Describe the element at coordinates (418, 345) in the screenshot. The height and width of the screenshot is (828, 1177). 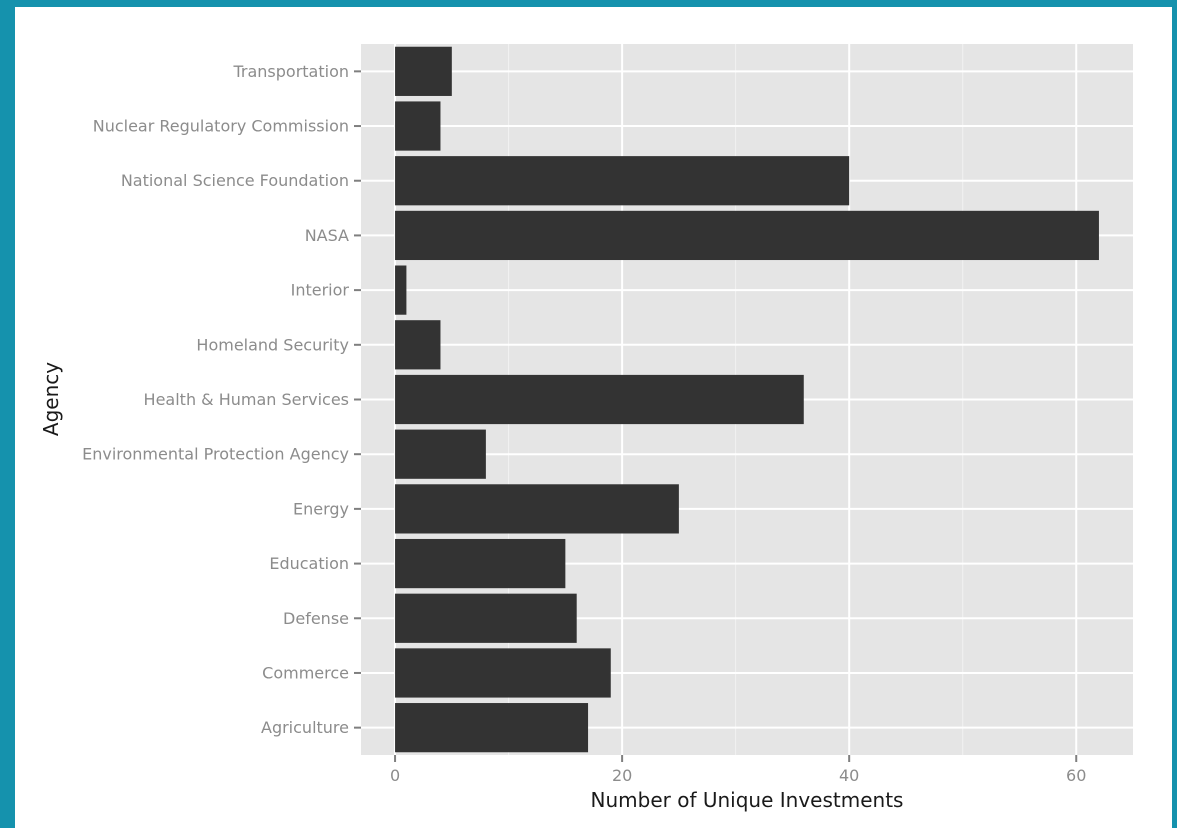
I see `bar-homeland-security` at that location.